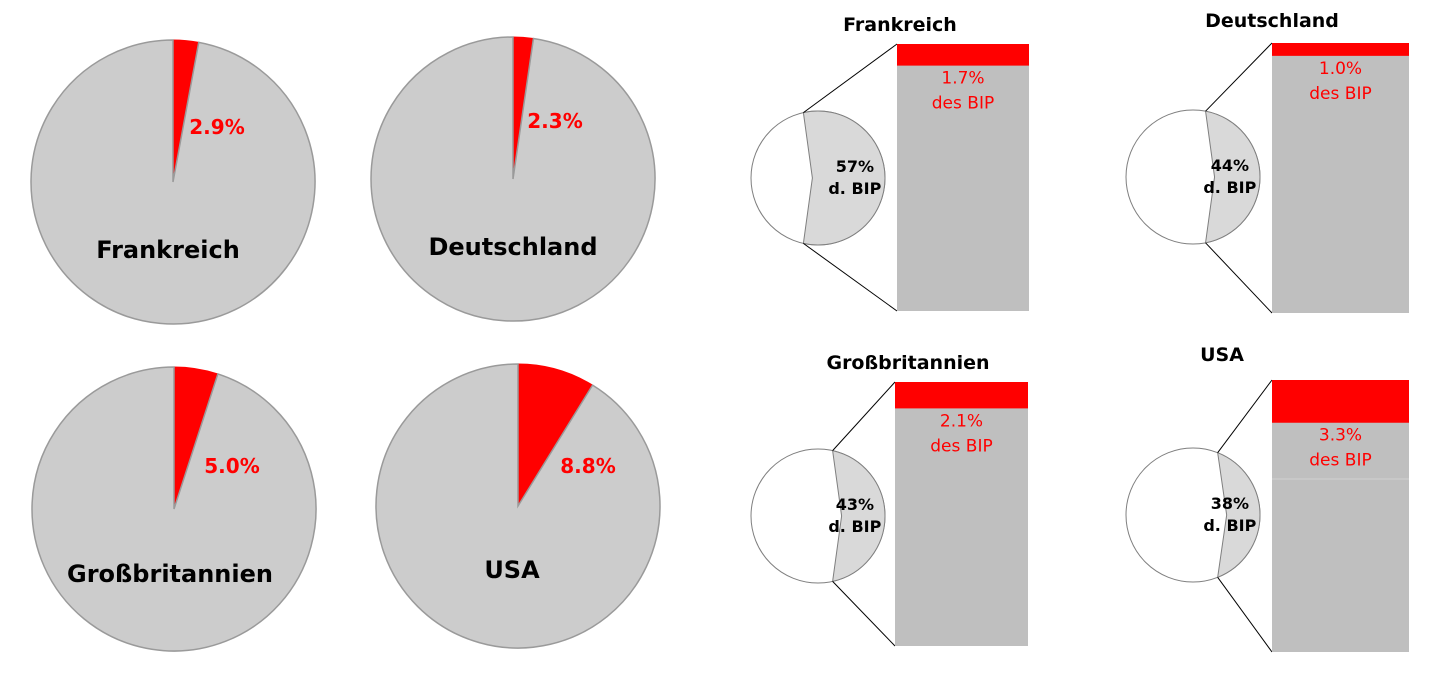 Image resolution: width=1446 pixels, height=684 pixels. I want to click on pie-chart-1: 2.9% Frankreich, so click(173, 182).